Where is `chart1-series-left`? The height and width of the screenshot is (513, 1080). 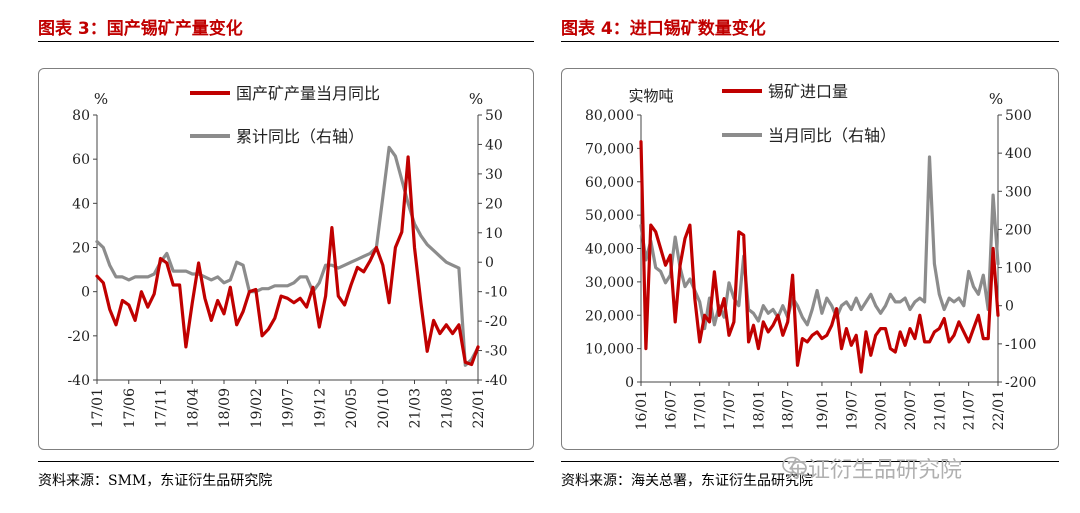 chart1-series-left is located at coordinates (287, 261).